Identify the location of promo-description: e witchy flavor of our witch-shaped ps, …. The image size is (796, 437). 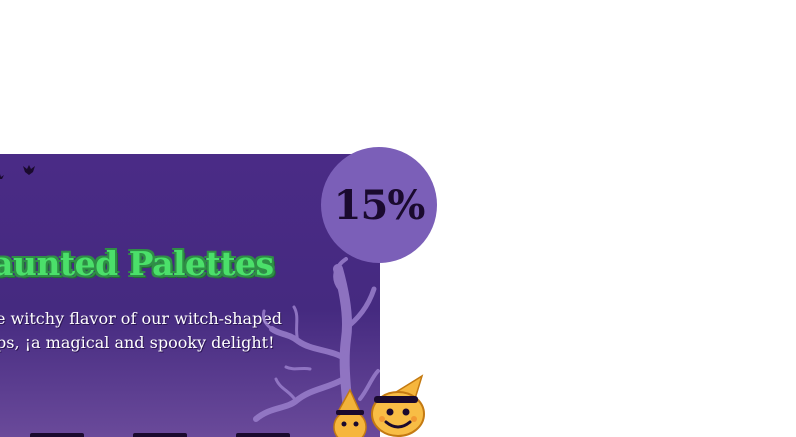
(141, 331).